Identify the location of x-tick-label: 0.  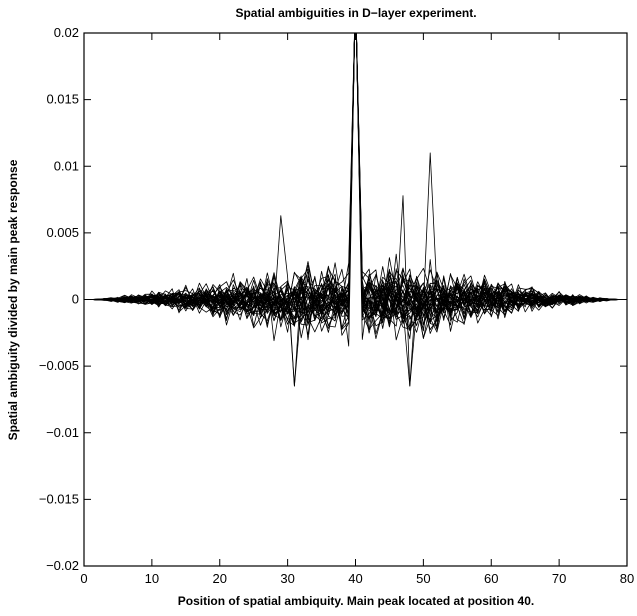
(83, 578).